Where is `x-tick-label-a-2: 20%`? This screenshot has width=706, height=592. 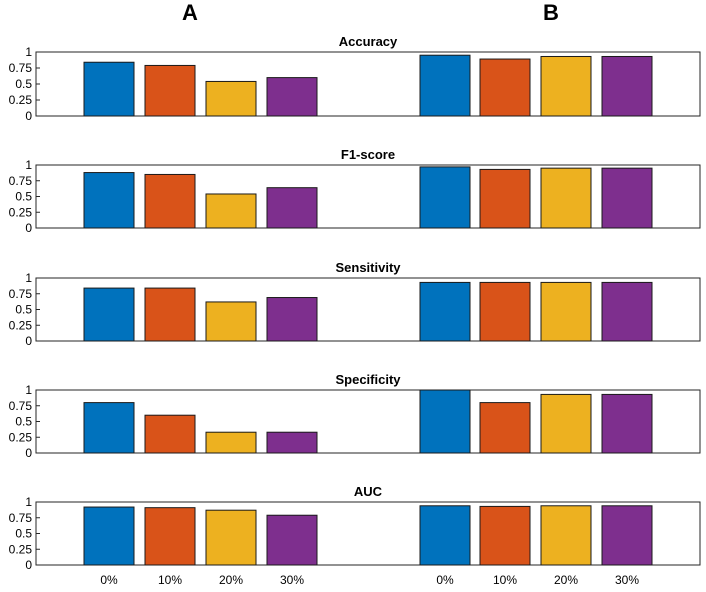
x-tick-label-a-2: 20% is located at coordinates (231, 580).